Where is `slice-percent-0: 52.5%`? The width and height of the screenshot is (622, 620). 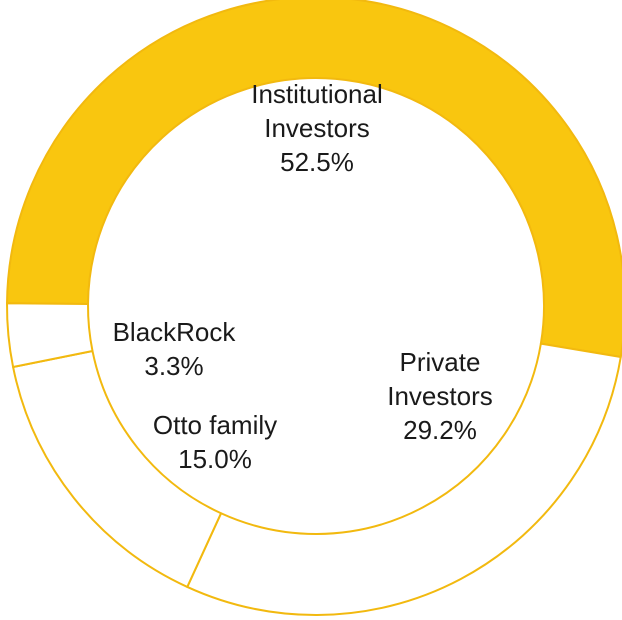
slice-percent-0: 52.5% is located at coordinates (317, 162).